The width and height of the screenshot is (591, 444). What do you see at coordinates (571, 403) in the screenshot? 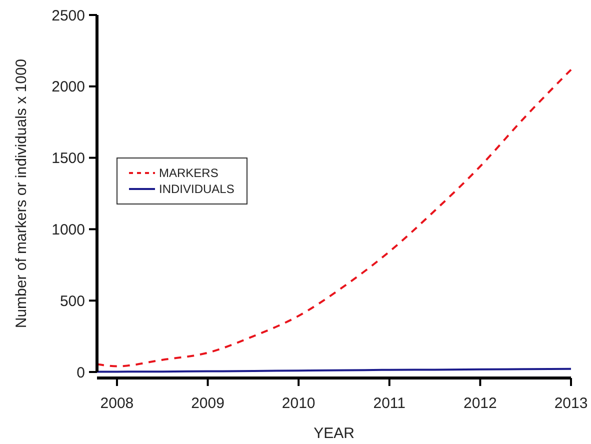
I see `x-tick-label: 2013` at bounding box center [571, 403].